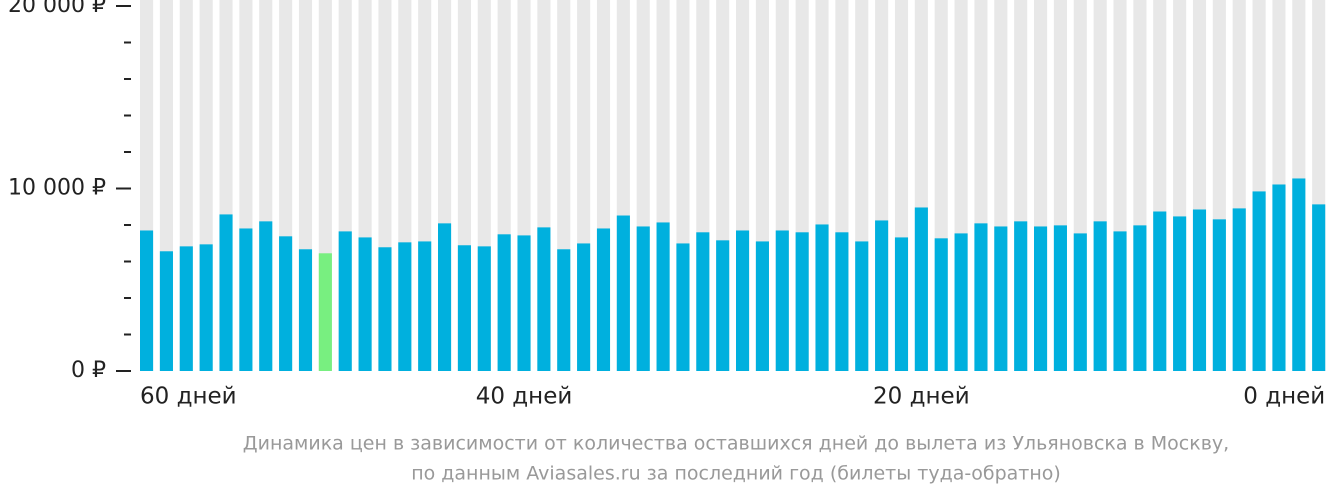 This screenshot has width=1332, height=502. What do you see at coordinates (921, 397) in the screenshot?
I see `x-tick-label: 20 дней` at bounding box center [921, 397].